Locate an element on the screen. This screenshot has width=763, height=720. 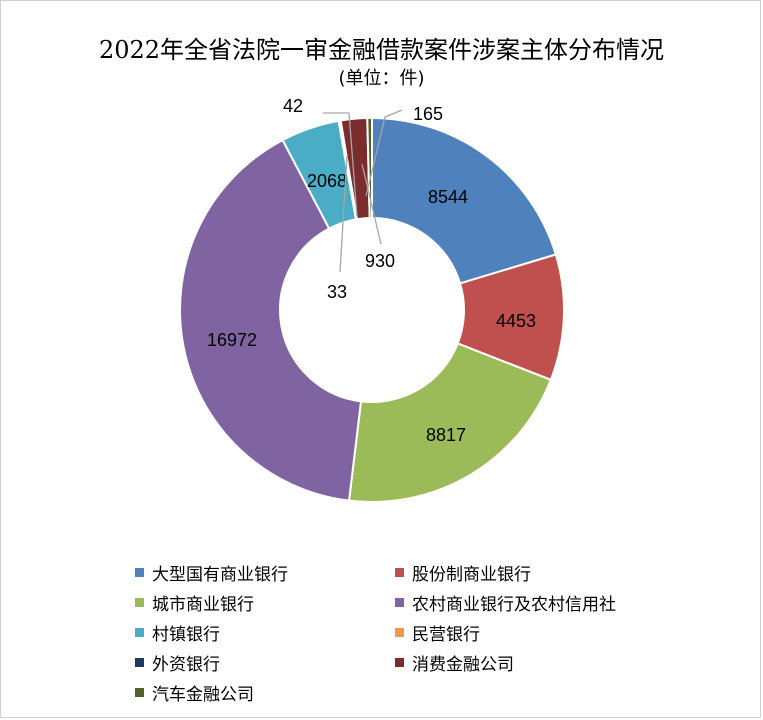
data-label-private-banks: 42 is located at coordinates (293, 106).